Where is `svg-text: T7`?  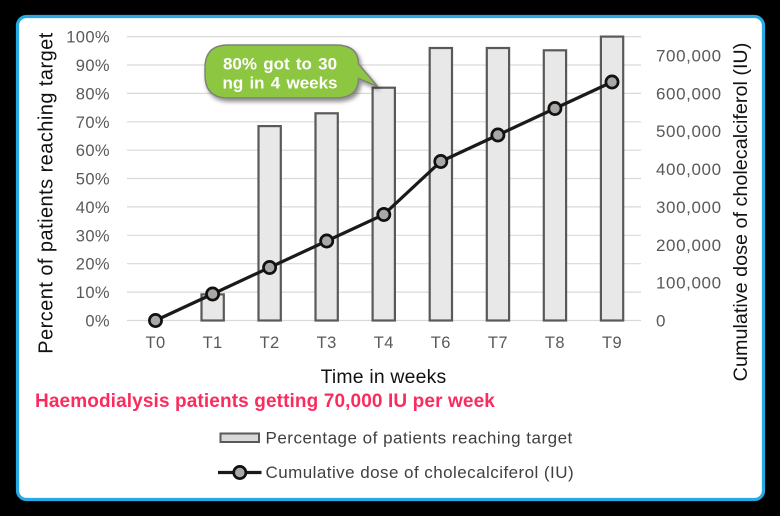 svg-text: T7 is located at coordinates (498, 343).